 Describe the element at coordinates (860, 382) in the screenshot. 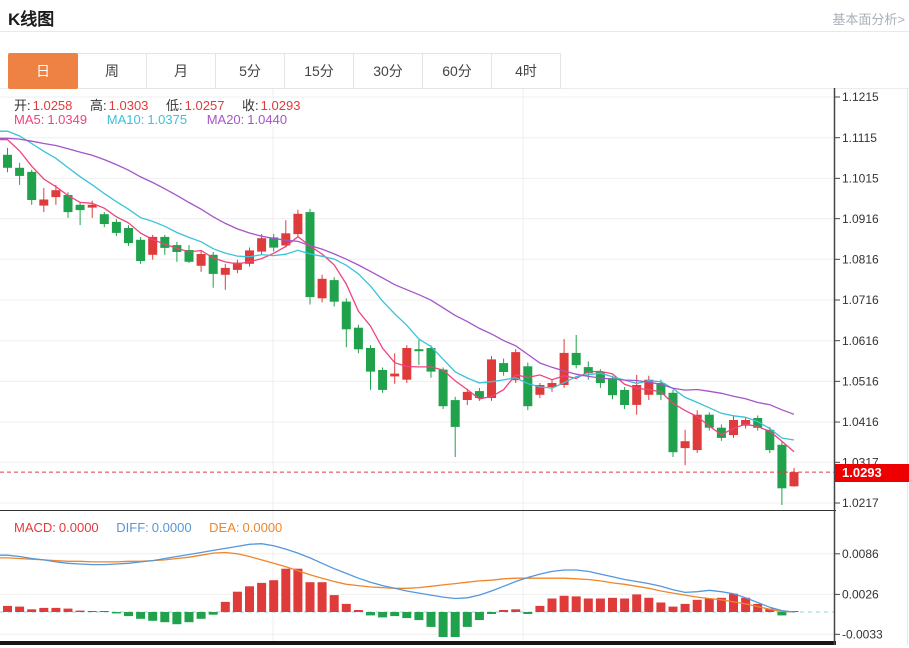

I see `svg-text: 1.0516` at that location.